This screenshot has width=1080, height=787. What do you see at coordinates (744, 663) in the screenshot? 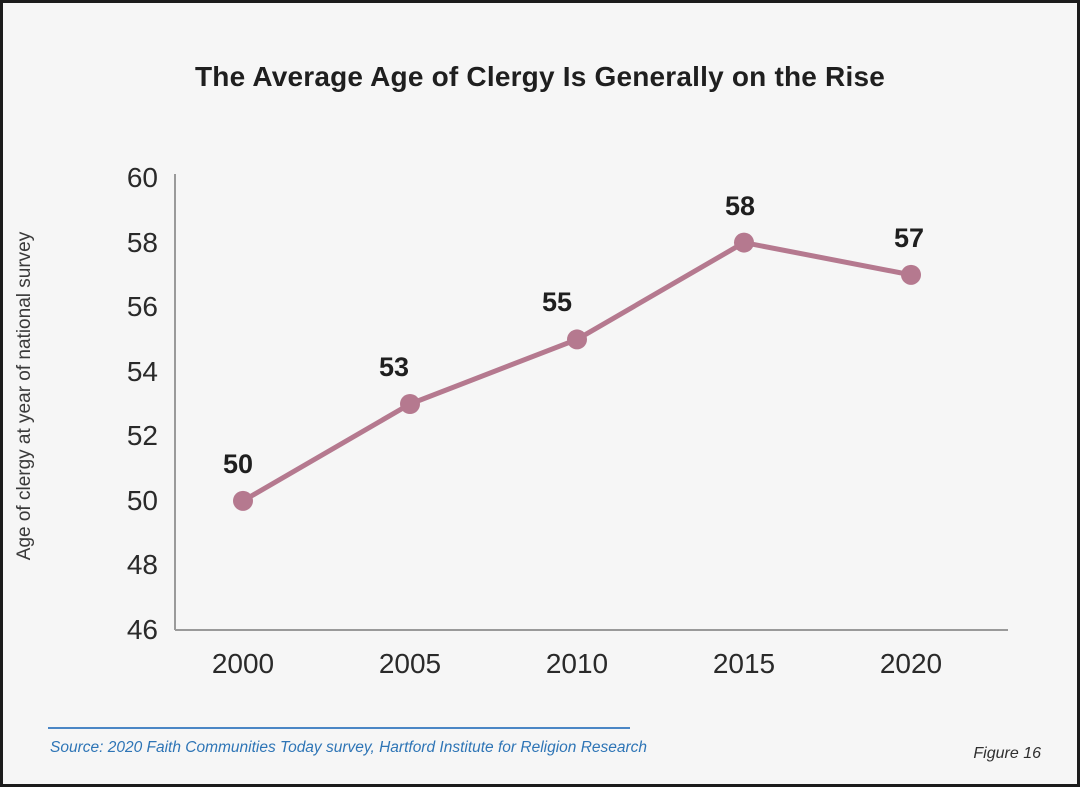
I see `x-tick-label: 2015` at bounding box center [744, 663].